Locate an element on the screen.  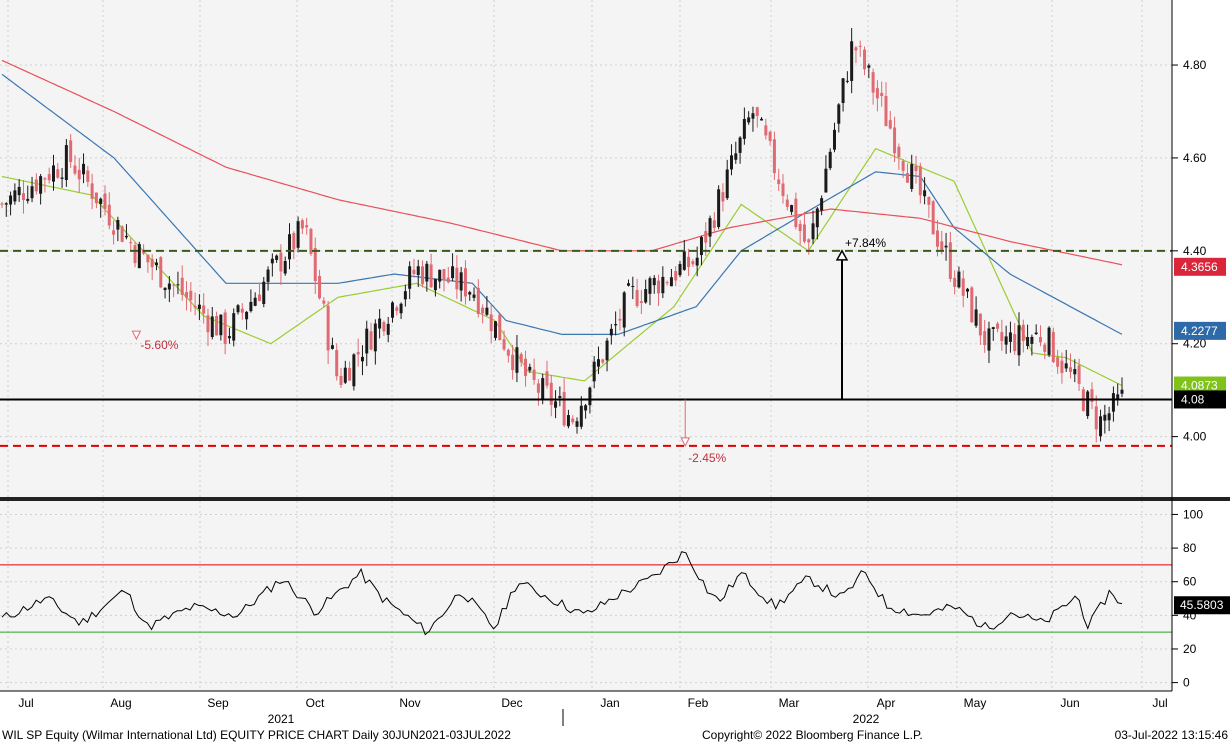
early-loss-annotation-label: -5.60% is located at coordinates (159, 345).